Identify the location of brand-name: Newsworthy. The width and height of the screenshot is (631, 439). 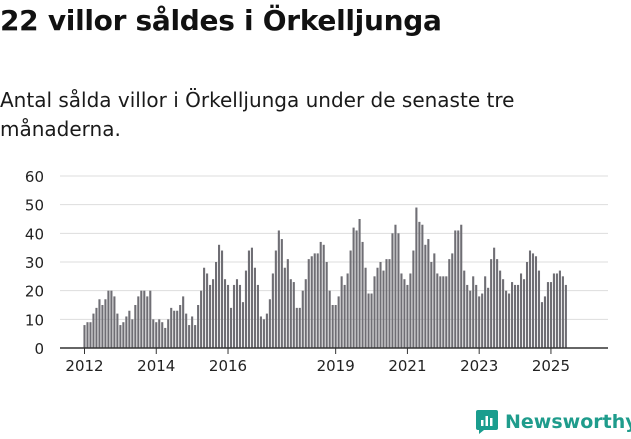
(568, 422).